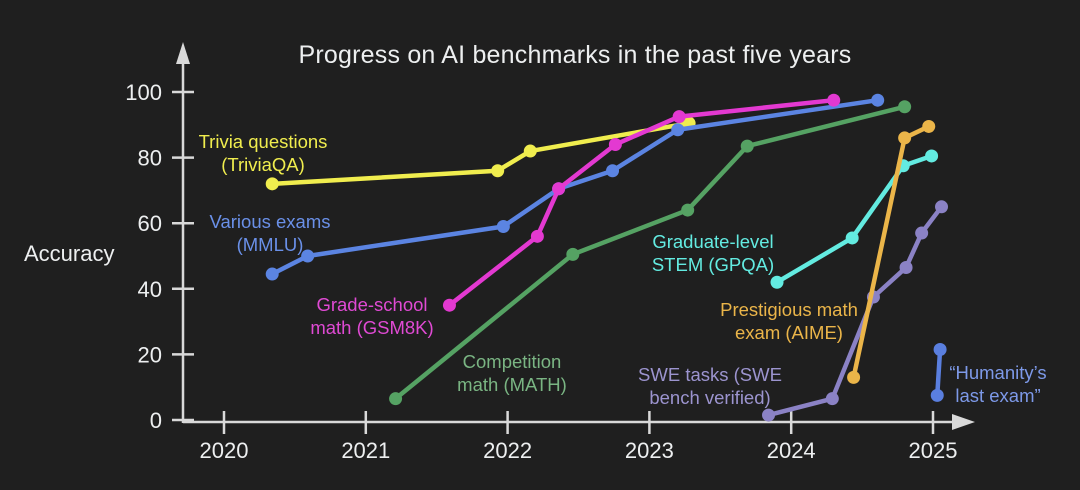 The height and width of the screenshot is (490, 1080). I want to click on series-label-triviaqa: Trivia questions (TriviaQA), so click(263, 153).